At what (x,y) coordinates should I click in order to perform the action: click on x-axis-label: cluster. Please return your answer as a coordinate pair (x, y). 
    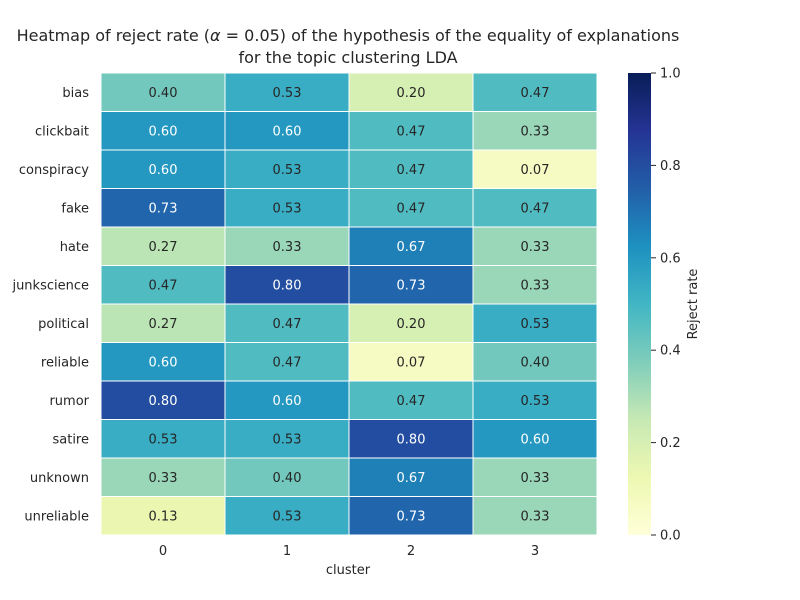
    Looking at the image, I should click on (348, 570).